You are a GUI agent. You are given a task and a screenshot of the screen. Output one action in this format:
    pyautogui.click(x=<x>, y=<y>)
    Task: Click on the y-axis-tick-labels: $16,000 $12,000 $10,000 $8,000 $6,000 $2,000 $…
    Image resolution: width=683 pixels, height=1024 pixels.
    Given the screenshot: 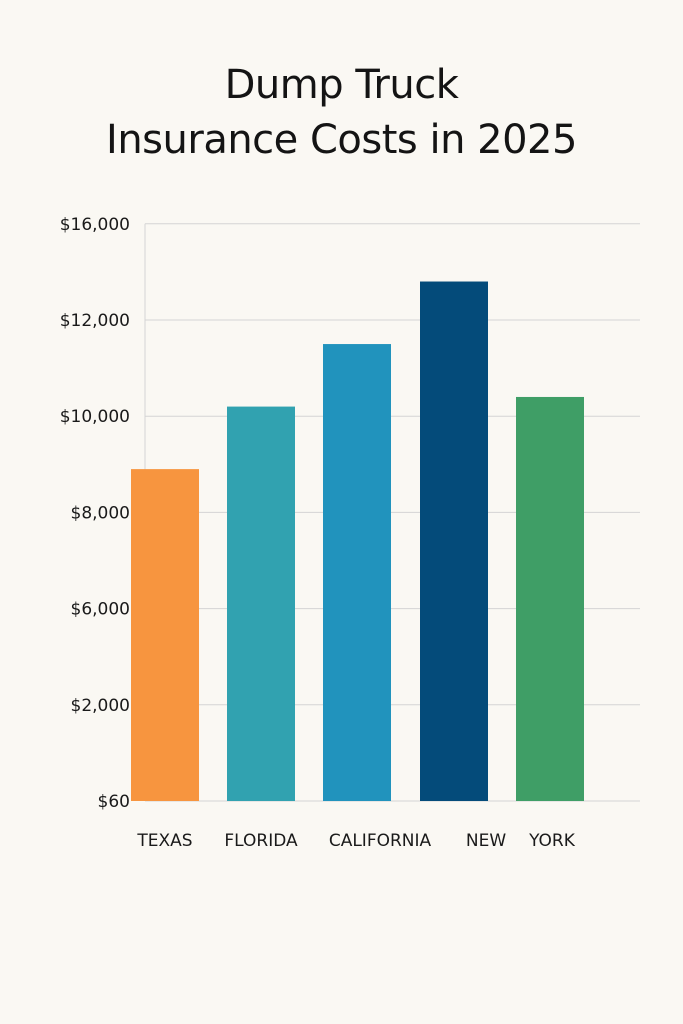 What is the action you would take?
    pyautogui.click(x=95, y=513)
    